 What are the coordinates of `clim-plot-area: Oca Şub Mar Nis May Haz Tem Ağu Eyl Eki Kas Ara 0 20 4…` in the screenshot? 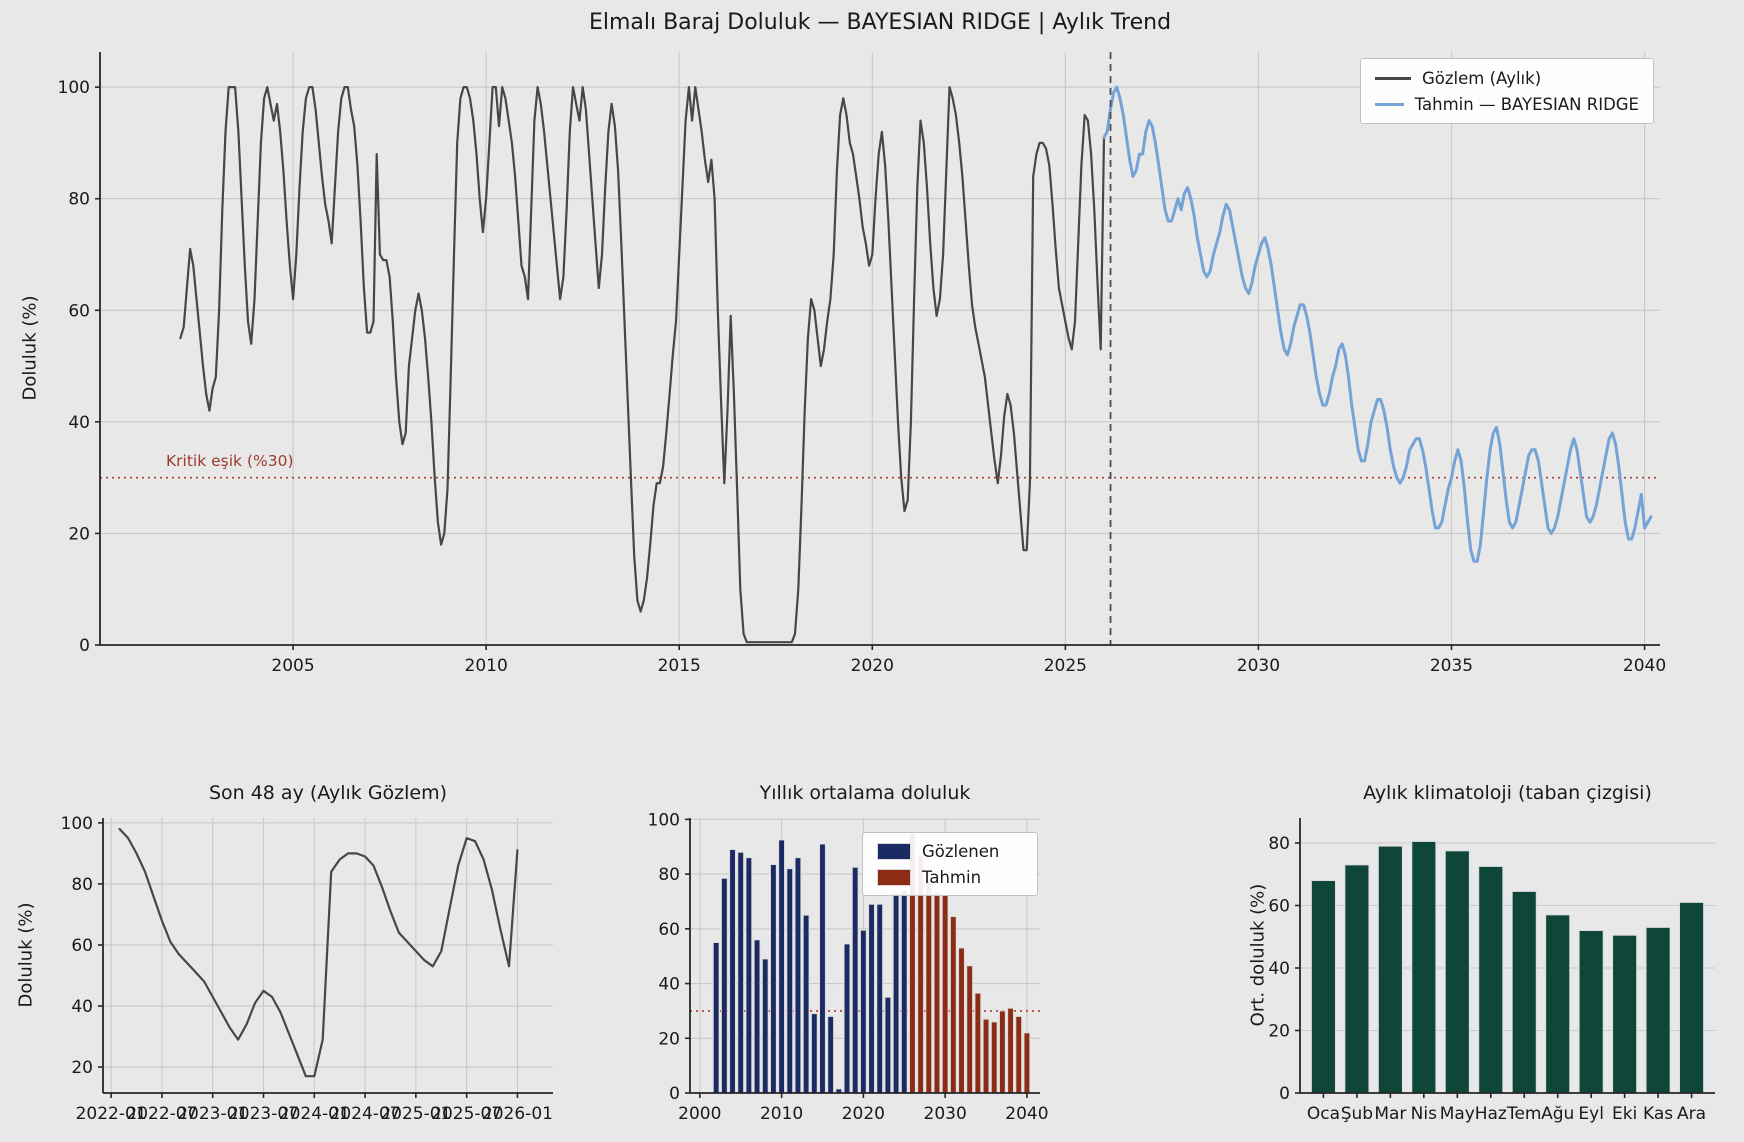 It's located at (1491, 971).